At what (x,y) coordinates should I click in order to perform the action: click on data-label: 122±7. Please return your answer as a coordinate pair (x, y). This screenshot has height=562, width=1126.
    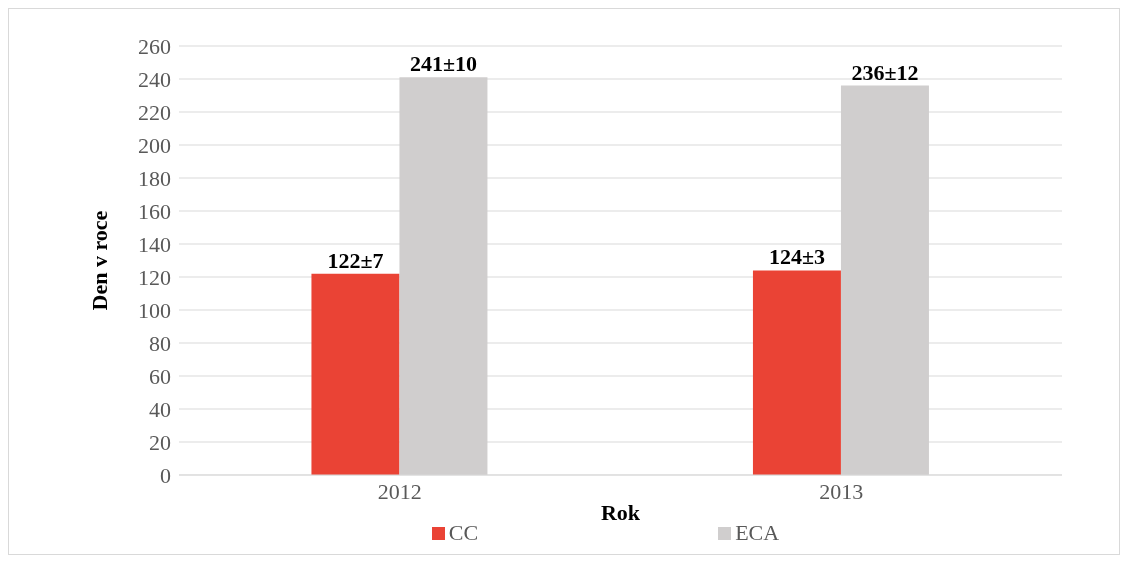
    Looking at the image, I should click on (355, 260).